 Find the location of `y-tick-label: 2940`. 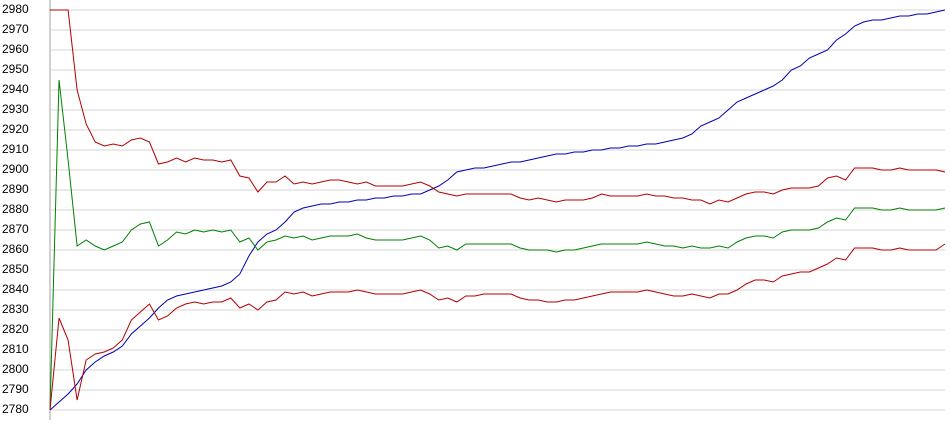

y-tick-label: 2940 is located at coordinates (15, 89).